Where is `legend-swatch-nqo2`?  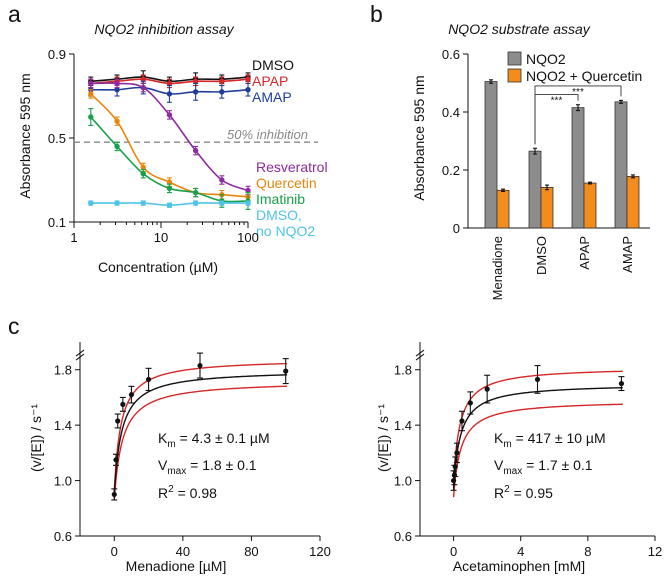 legend-swatch-nqo2 is located at coordinates (514, 58).